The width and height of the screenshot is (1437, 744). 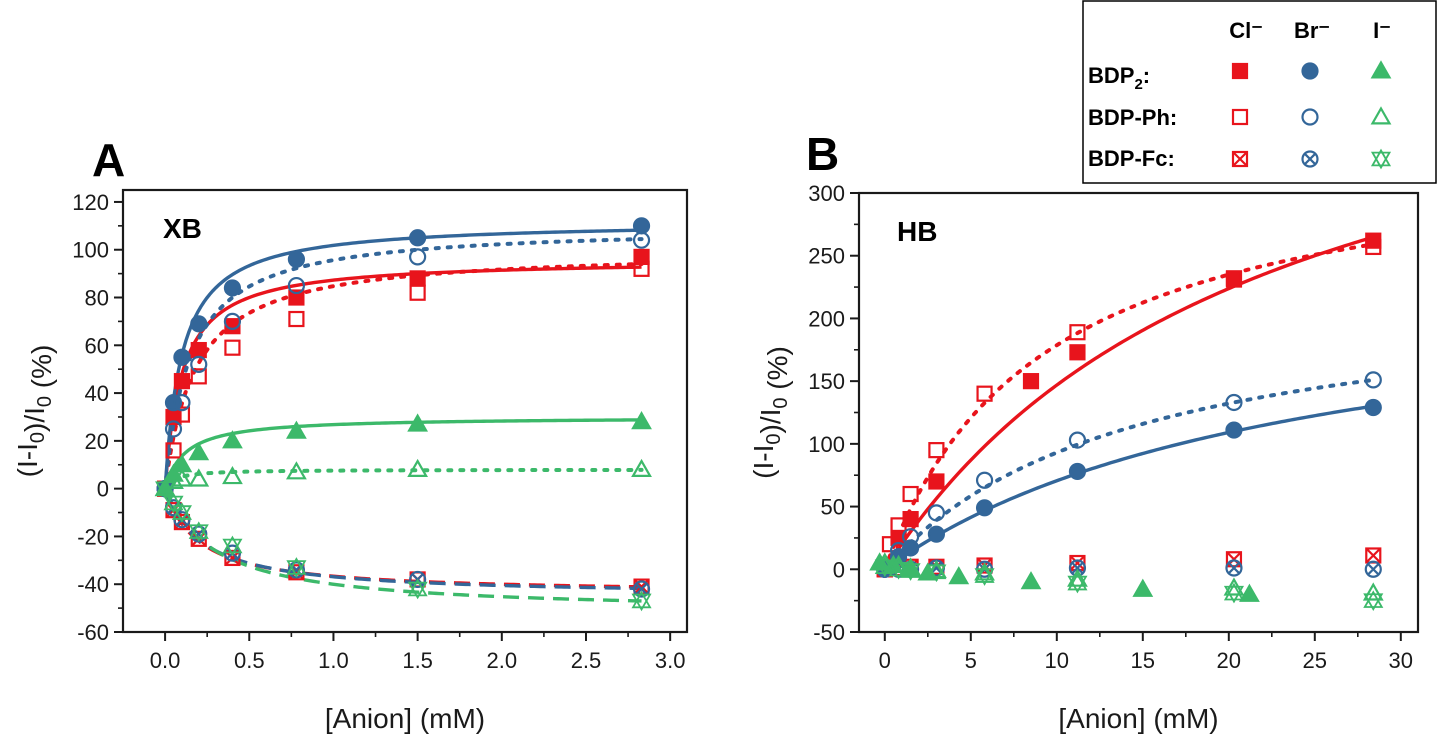 I want to click on data-point-cl-bdp-fc, so click(x=1373, y=555).